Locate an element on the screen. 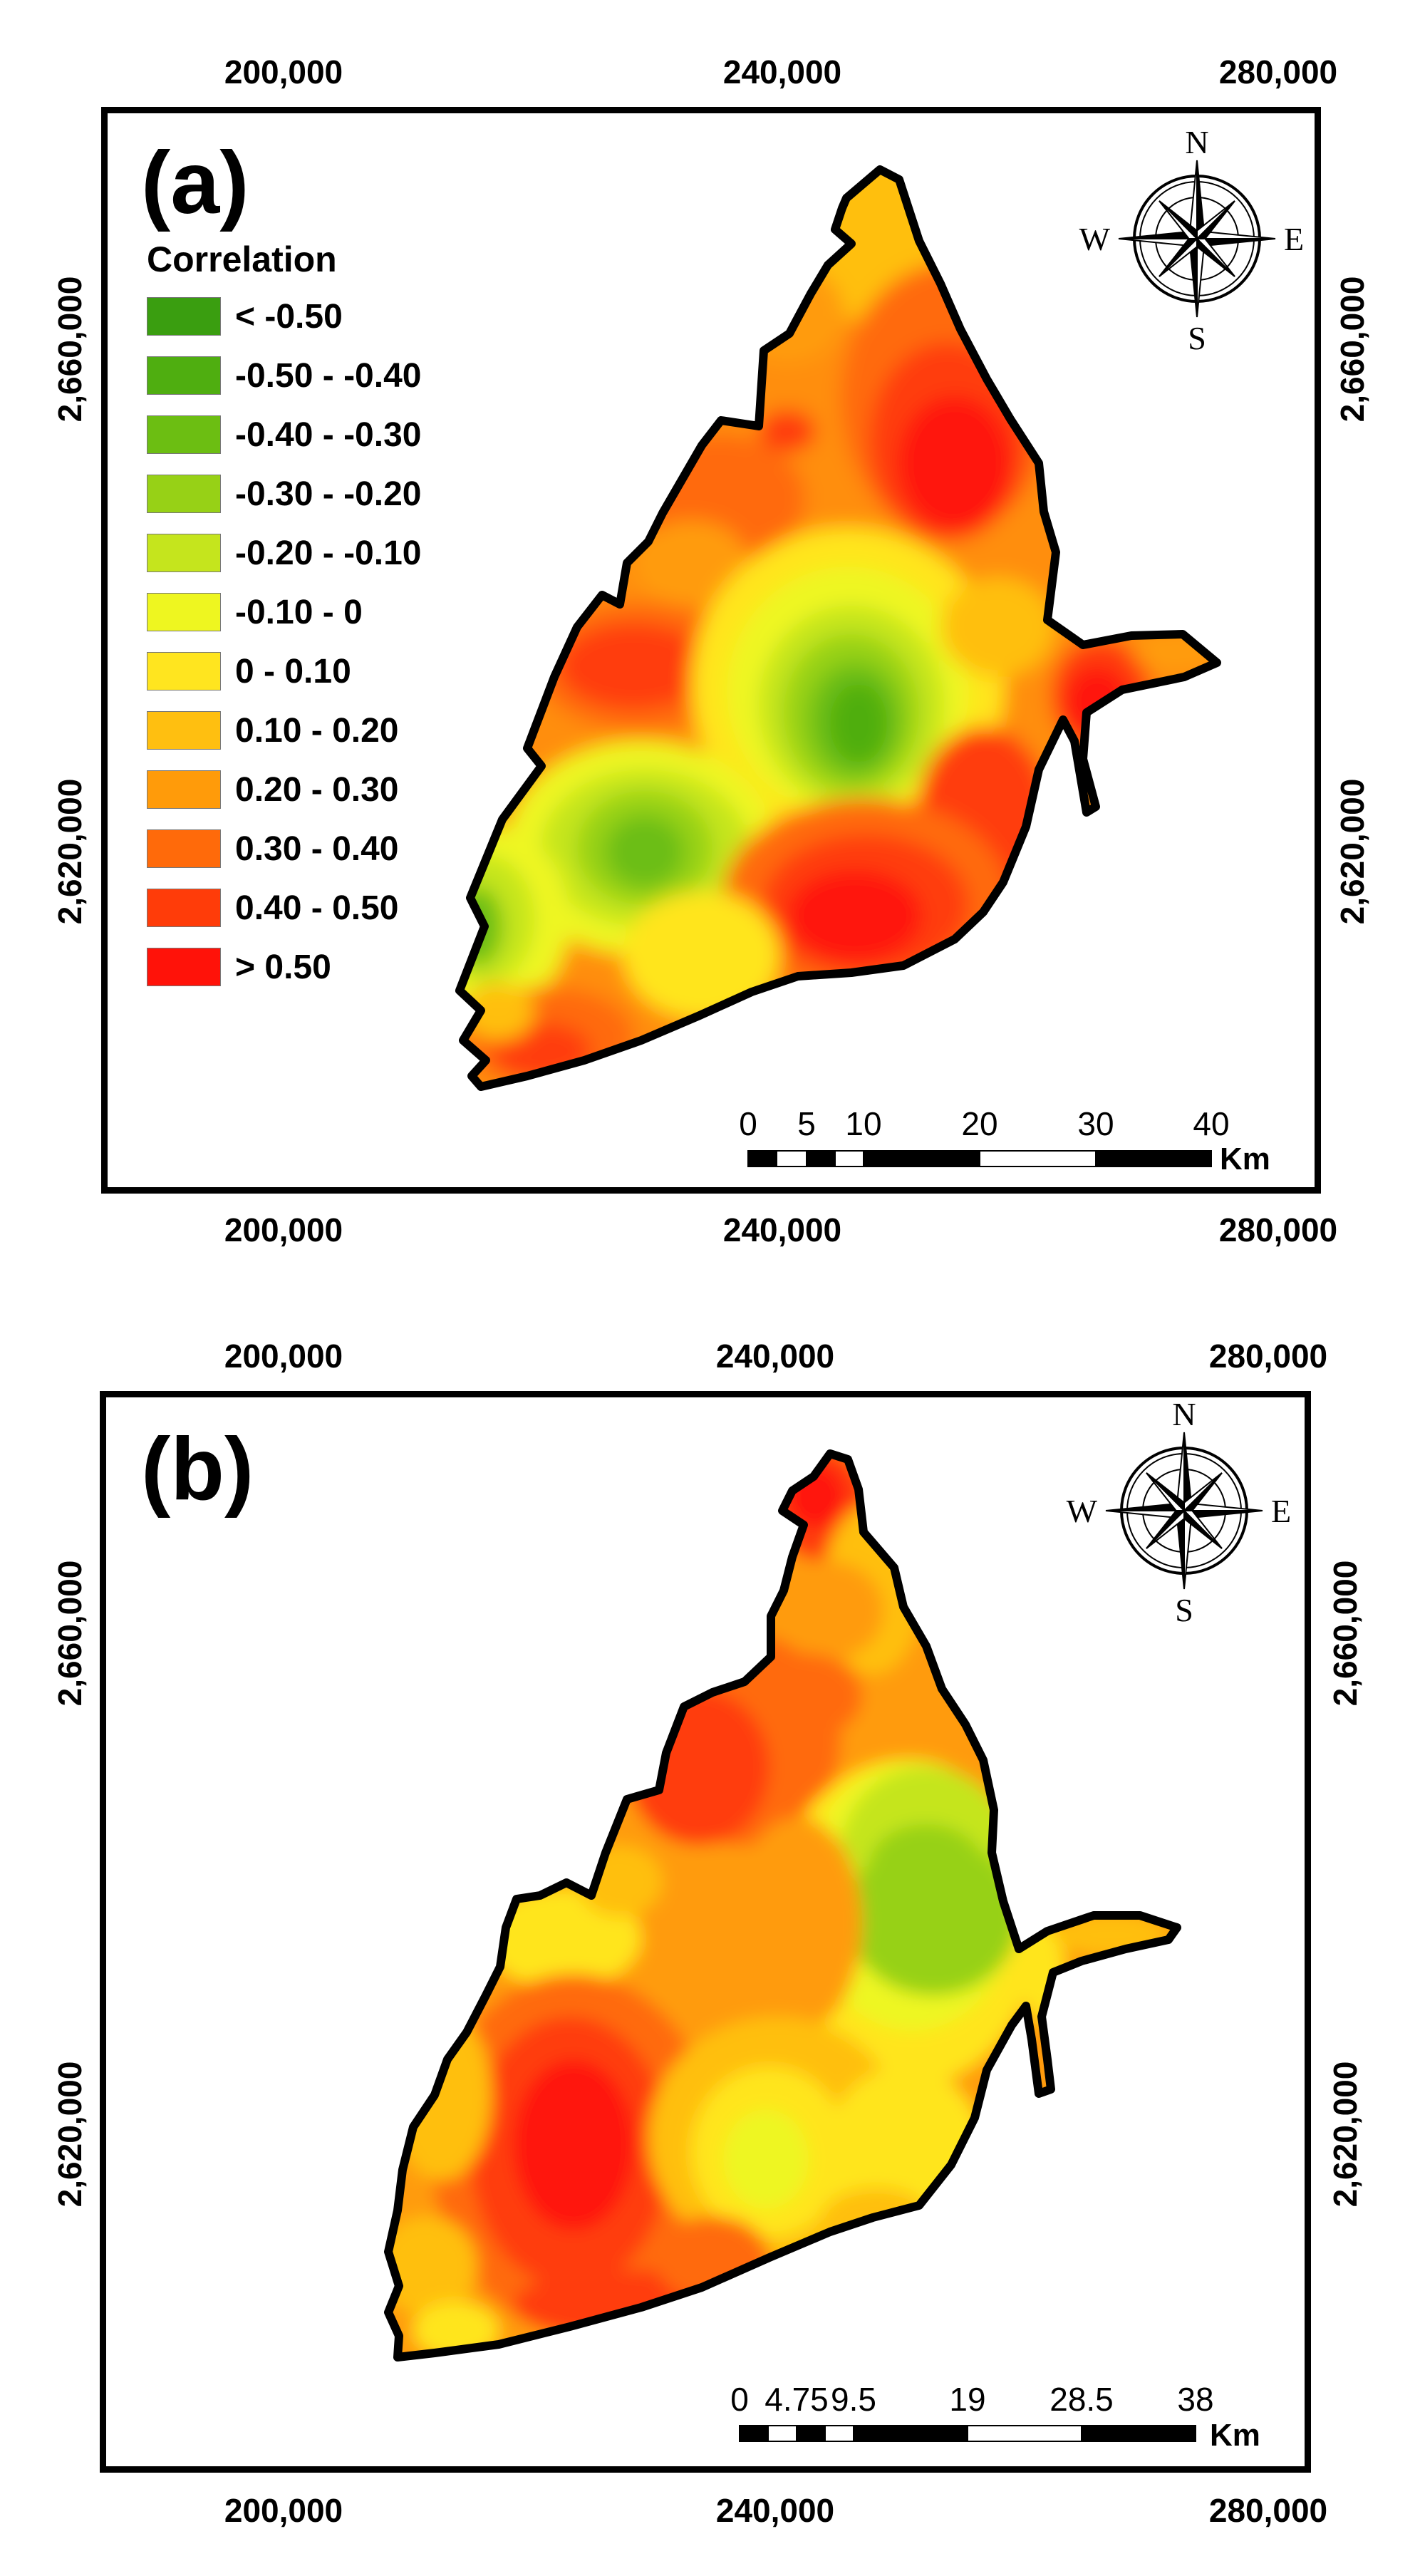 The image size is (1415, 2576). svg-text: E is located at coordinates (1294, 239).